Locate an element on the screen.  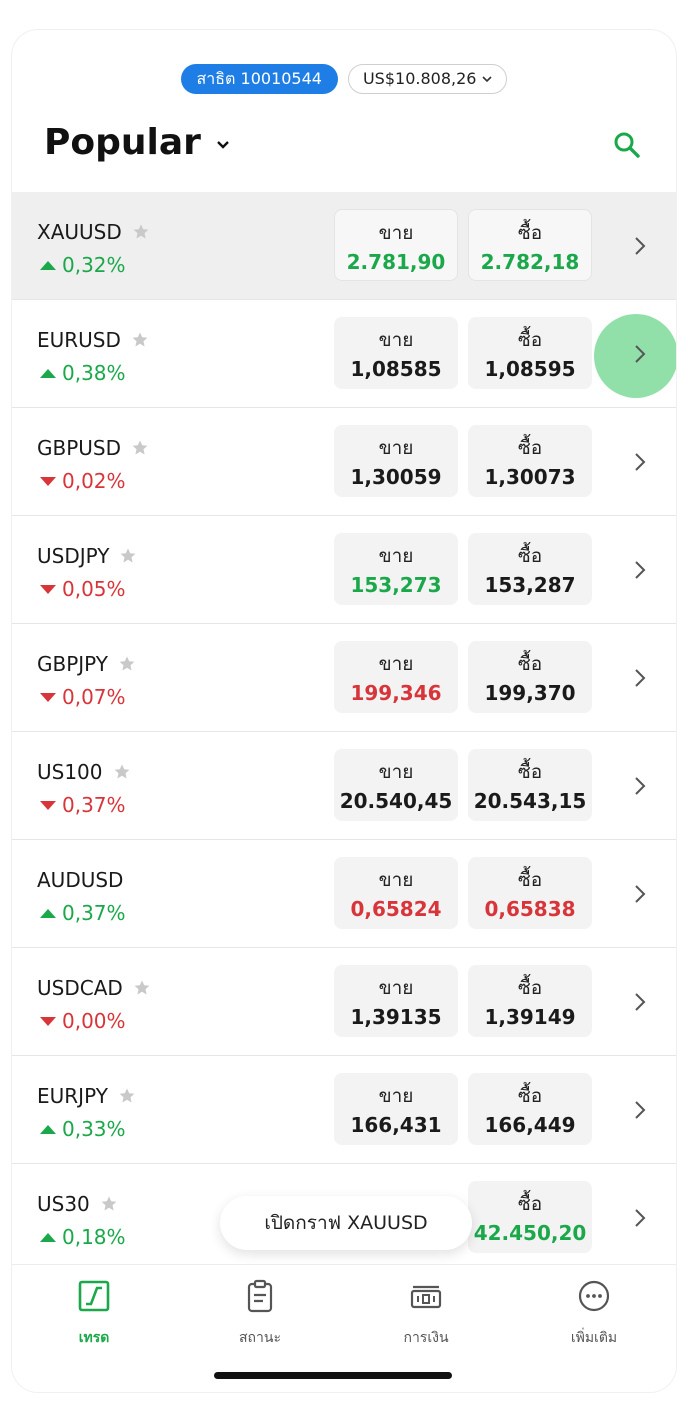
instrument-symbol-group: USDCAD is located at coordinates (94, 988).